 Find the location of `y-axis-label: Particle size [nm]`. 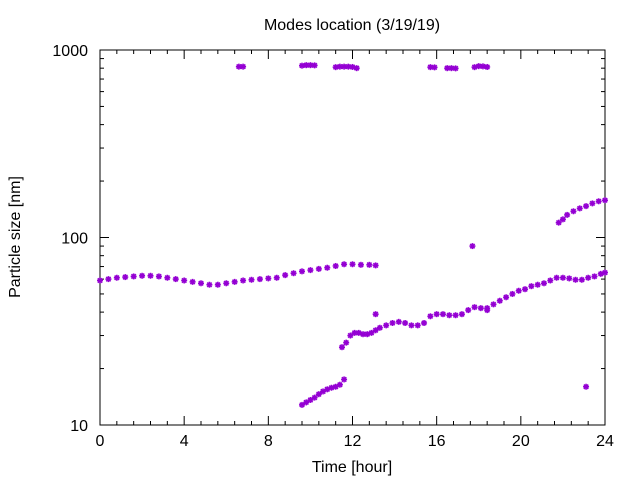

y-axis-label: Particle size [nm] is located at coordinates (15, 237).